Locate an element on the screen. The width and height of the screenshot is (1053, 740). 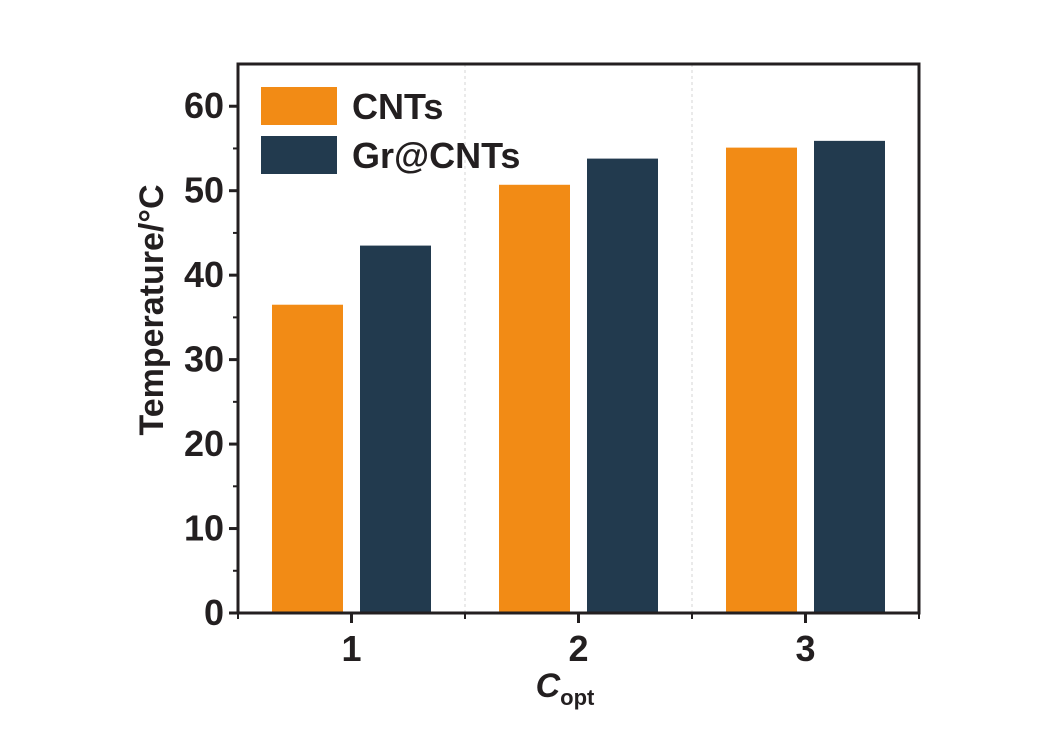
y-tick-label: 50 is located at coordinates (204, 190).